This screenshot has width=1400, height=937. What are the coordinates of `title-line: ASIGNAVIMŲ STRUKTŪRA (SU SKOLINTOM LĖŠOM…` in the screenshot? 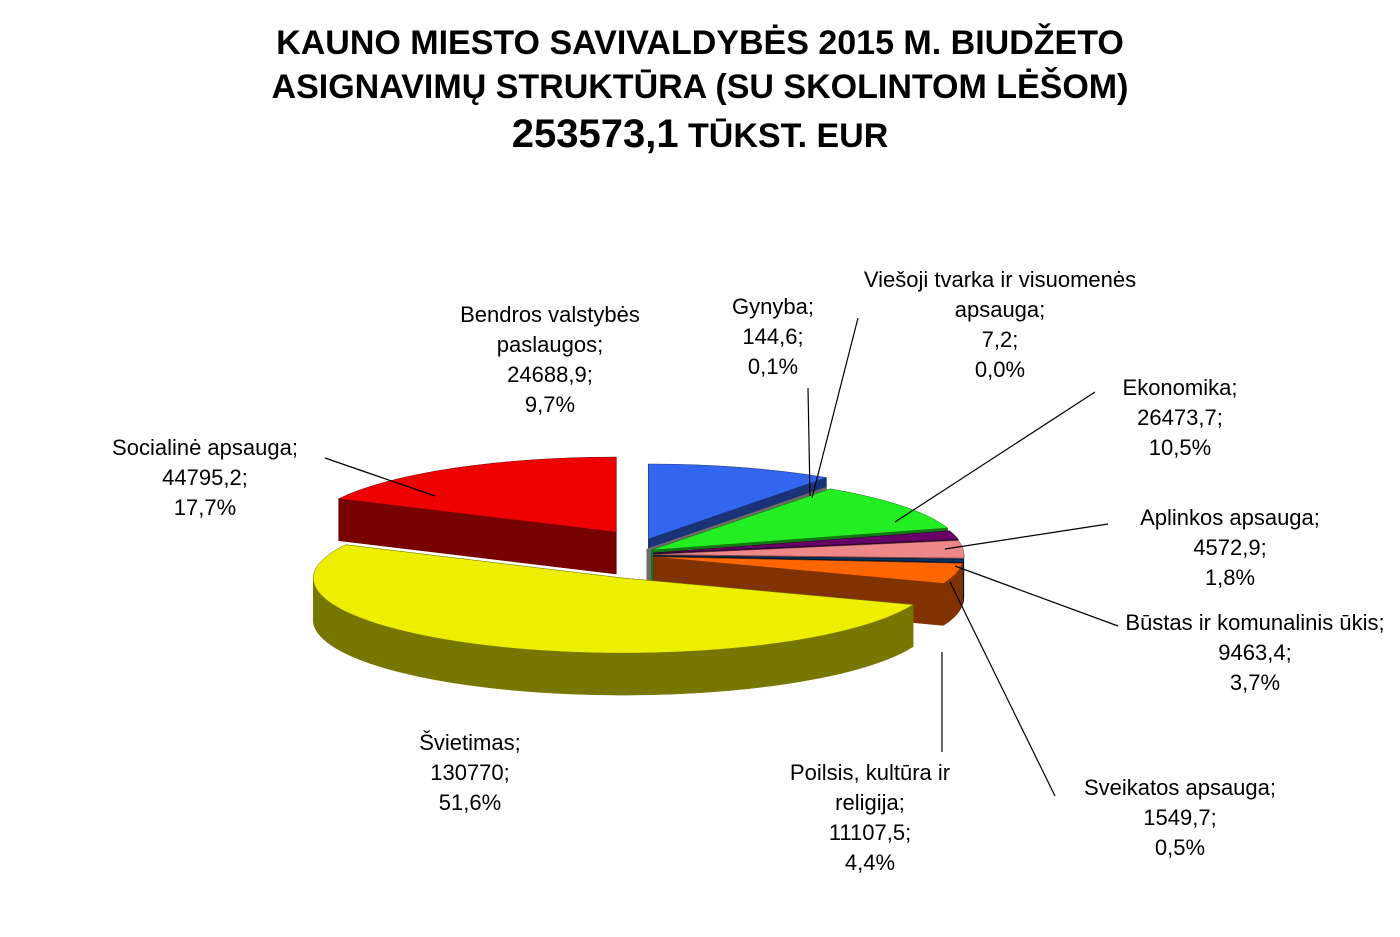 It's located at (700, 87).